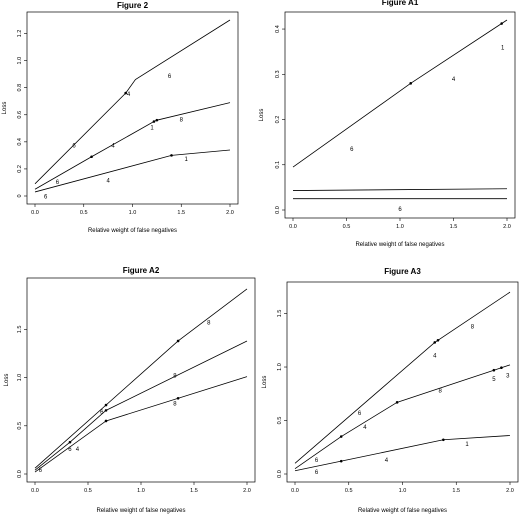 The width and height of the screenshot is (521, 516). Describe the element at coordinates (402, 271) in the screenshot. I see `chart-title: Figure A3` at that location.